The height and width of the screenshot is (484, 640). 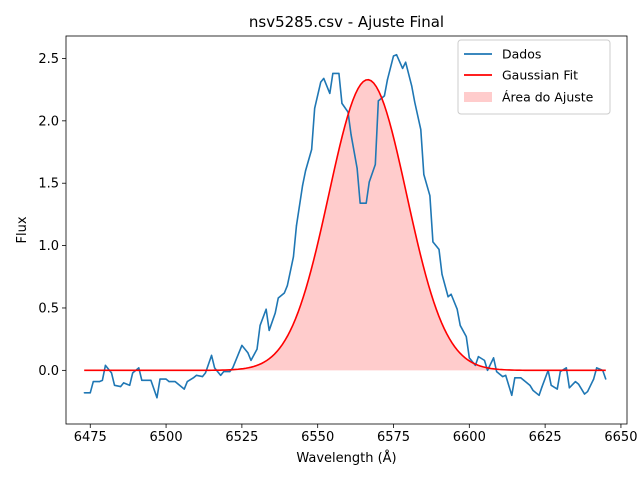 I want to click on x-tick-label: 6600, so click(x=469, y=437).